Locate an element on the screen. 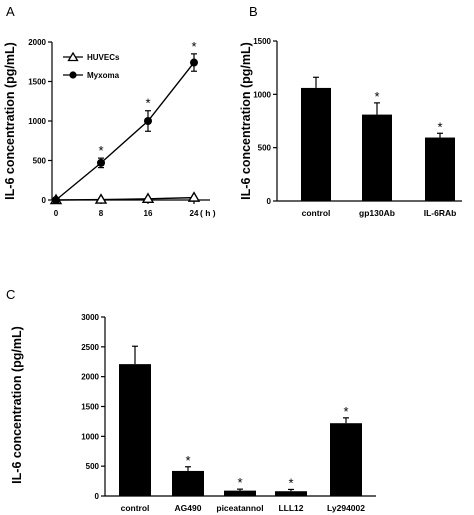 Image resolution: width=474 pixels, height=515 pixels. panel-c-y-tick-label: 0 is located at coordinates (97, 496).